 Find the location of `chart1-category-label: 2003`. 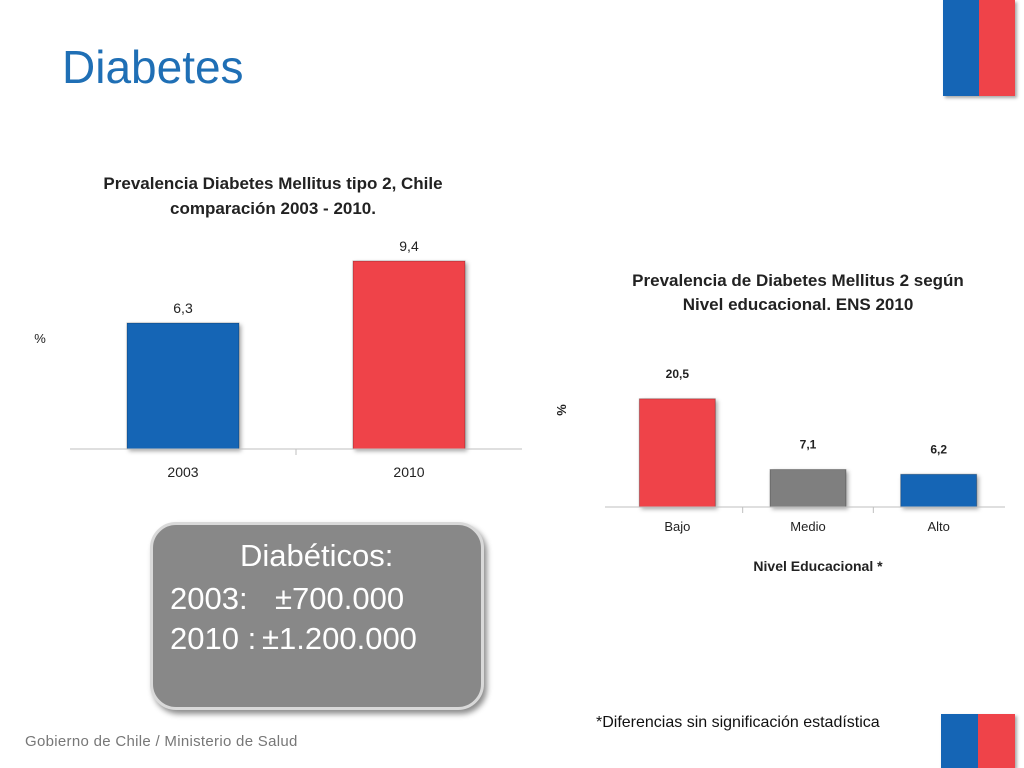

chart1-category-label: 2003 is located at coordinates (182, 472).